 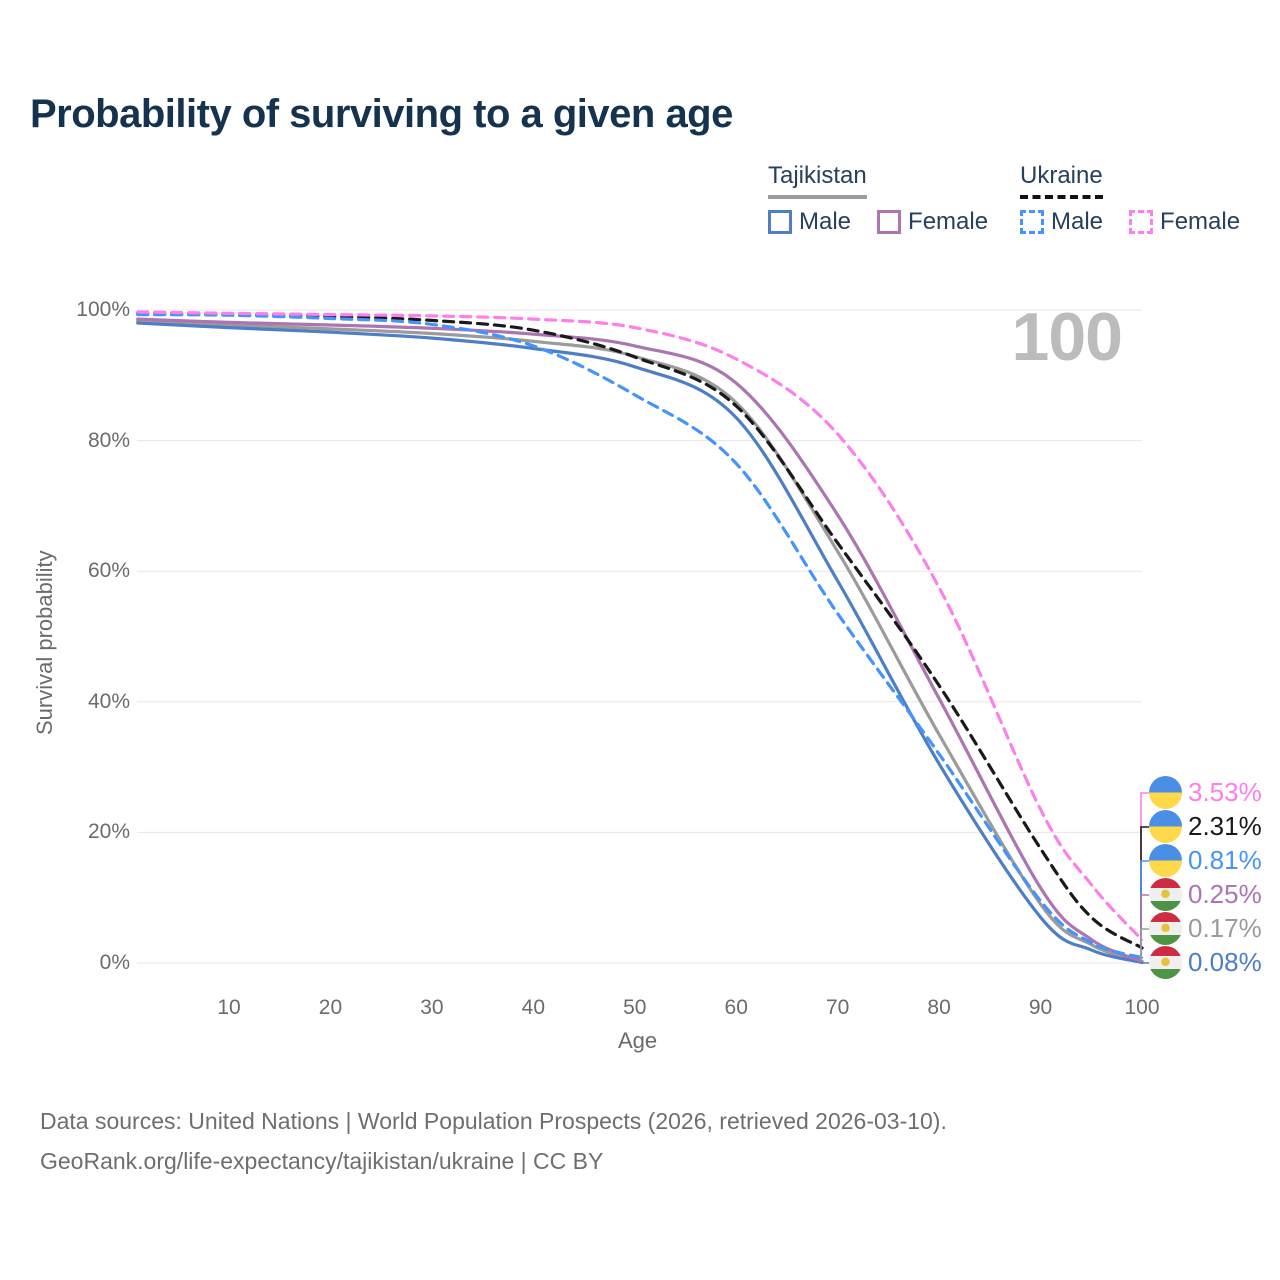 What do you see at coordinates (229, 1007) in the screenshot?
I see `x-tick-label-10: 10` at bounding box center [229, 1007].